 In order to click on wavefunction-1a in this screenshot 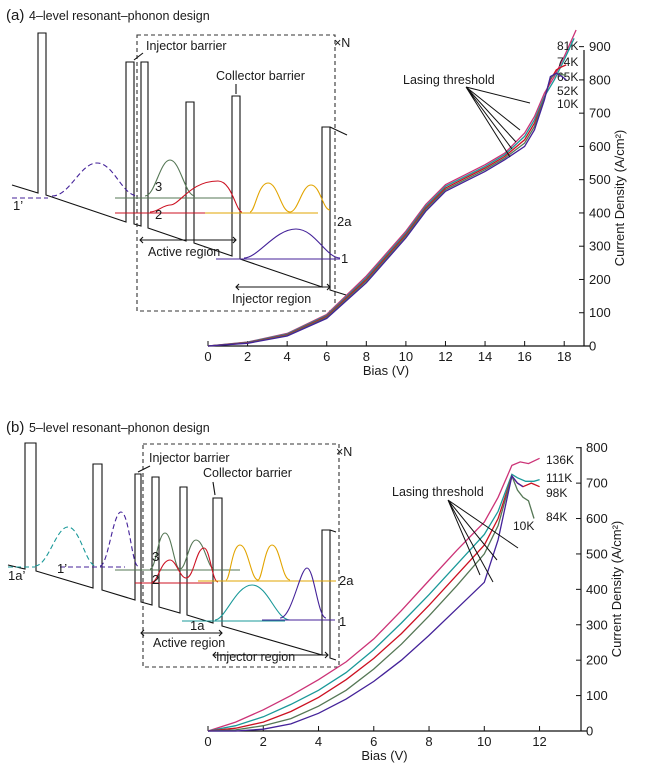, I will do `click(252, 602)`.